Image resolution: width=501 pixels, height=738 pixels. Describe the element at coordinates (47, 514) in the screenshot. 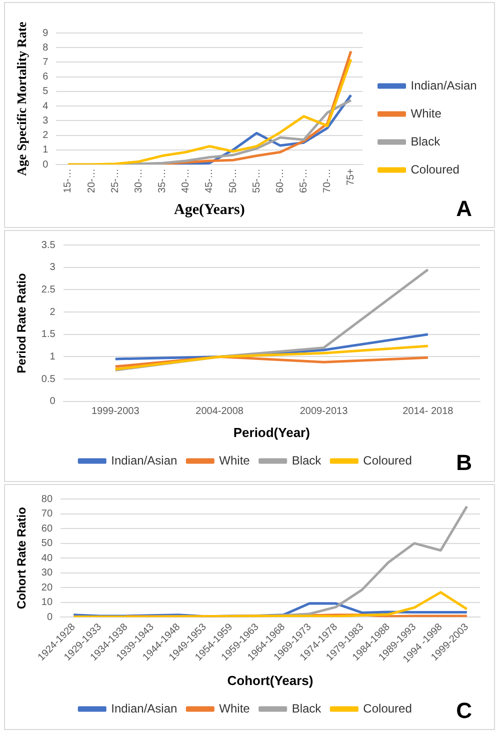

I see `y-tick-label: 70` at that location.